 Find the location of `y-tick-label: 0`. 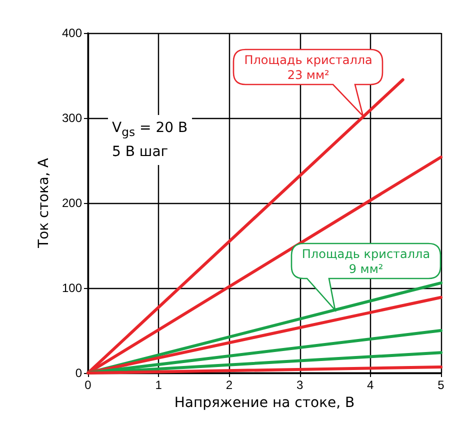

y-tick-label: 0 is located at coordinates (78, 373).